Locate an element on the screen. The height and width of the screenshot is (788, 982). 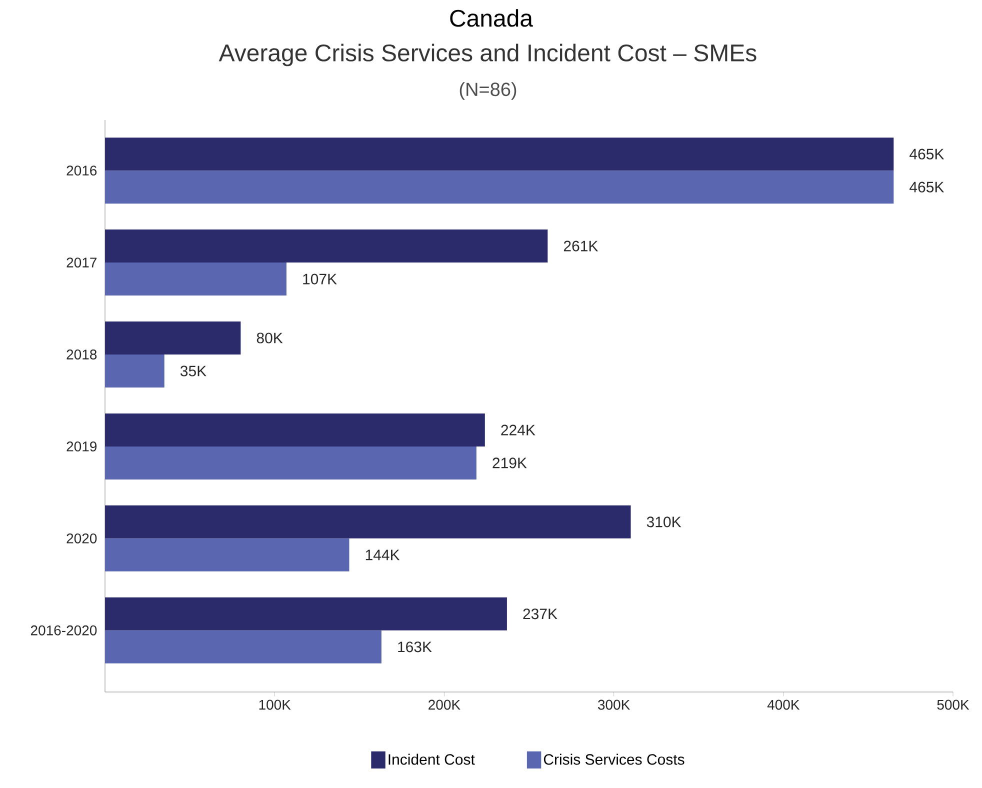
y-tick-label: 2019 is located at coordinates (81, 447).